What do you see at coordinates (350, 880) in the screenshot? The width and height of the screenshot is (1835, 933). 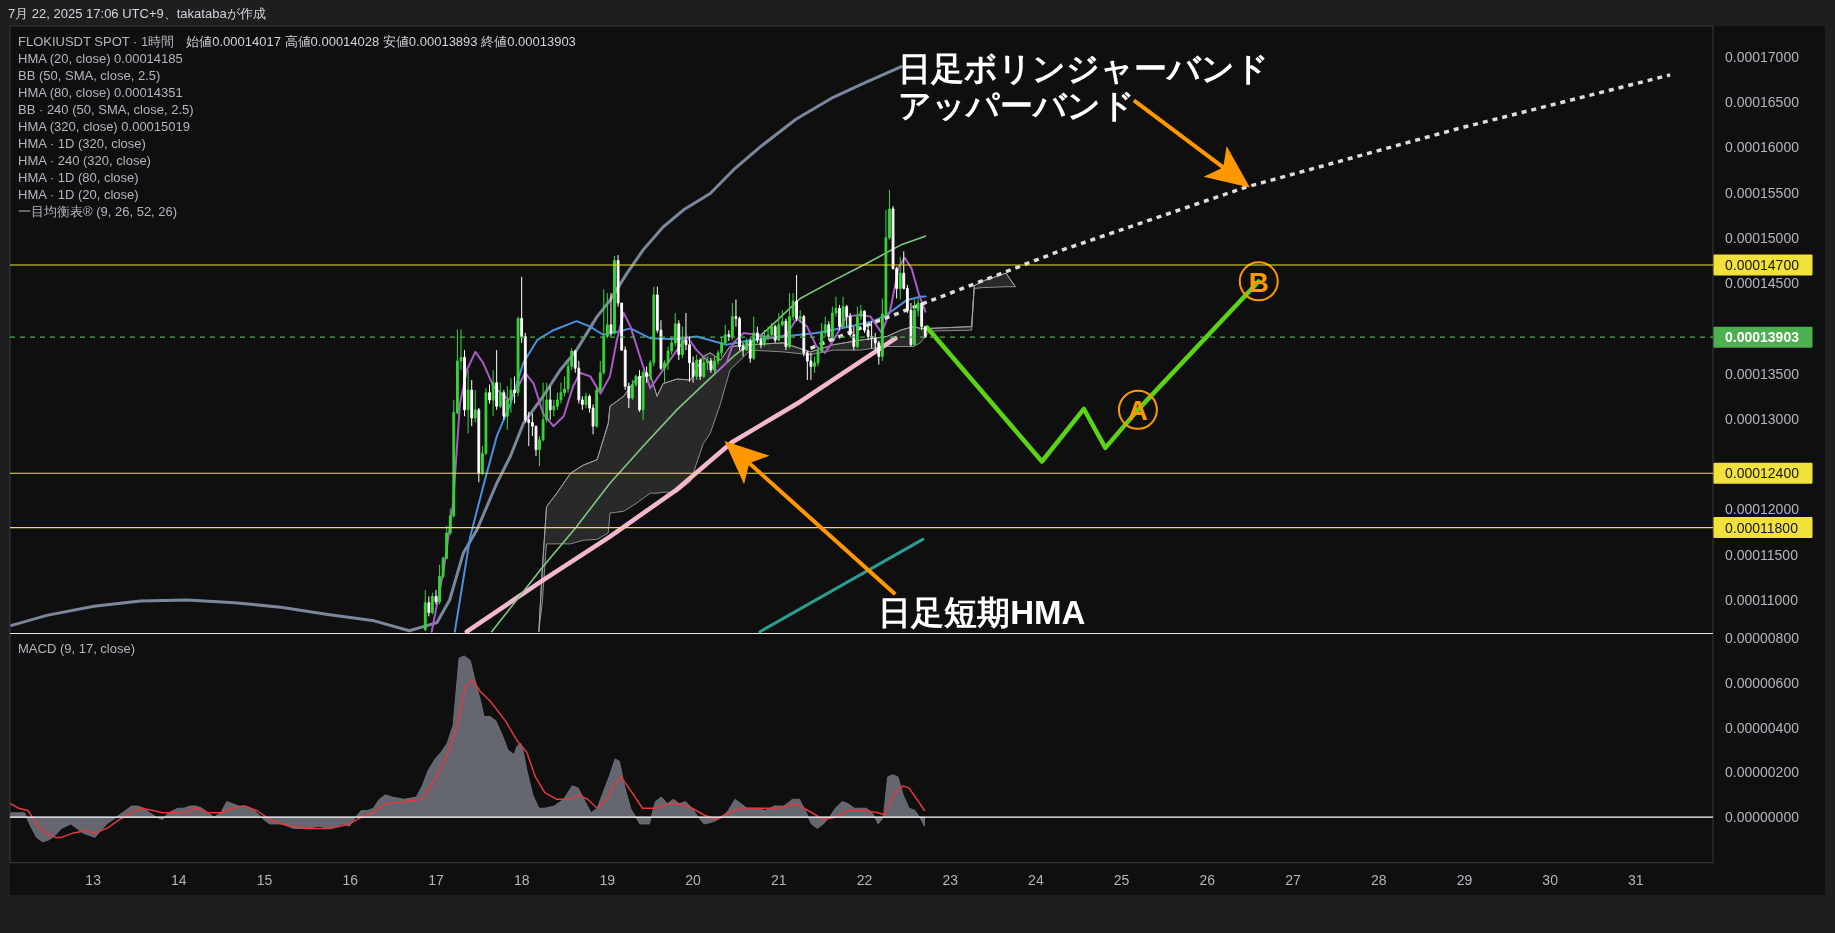 I see `x-tick-label: 16` at bounding box center [350, 880].